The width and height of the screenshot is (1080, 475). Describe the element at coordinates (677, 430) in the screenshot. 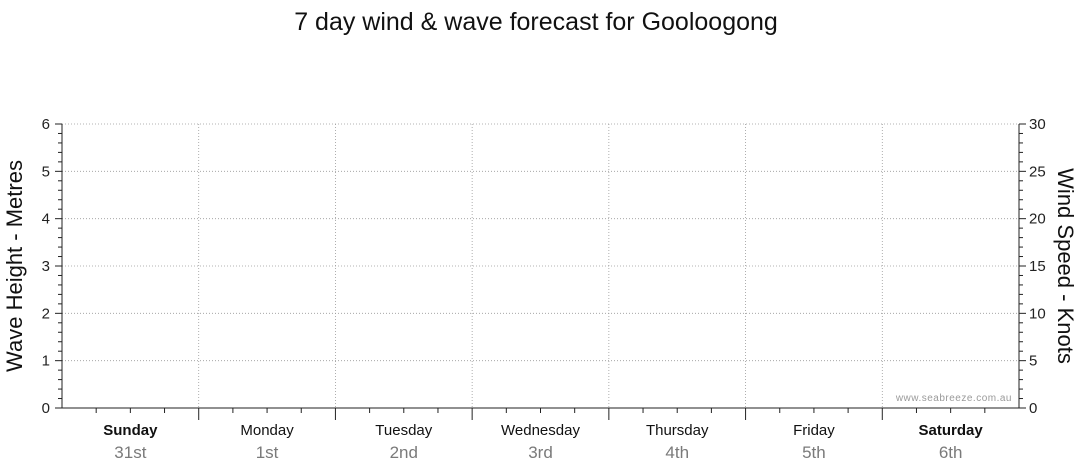

I see `day-name-label: Thursday` at that location.